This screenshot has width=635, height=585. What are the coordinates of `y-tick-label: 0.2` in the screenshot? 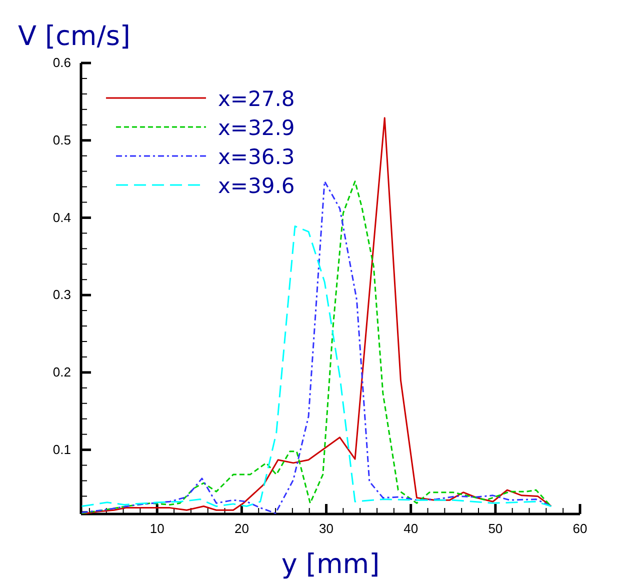 It's located at (61, 372).